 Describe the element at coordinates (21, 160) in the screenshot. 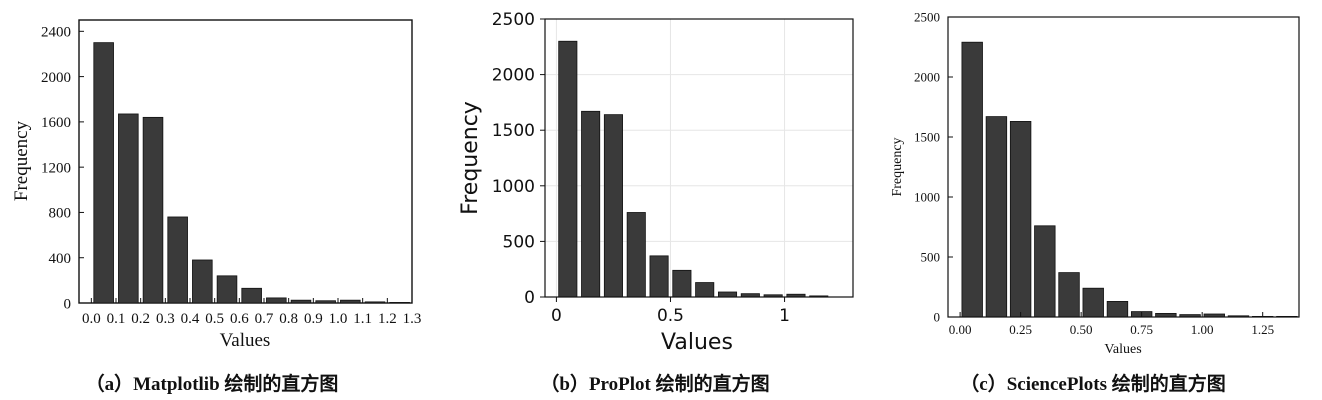

I see `panel-a-ylabel: Frequency` at that location.